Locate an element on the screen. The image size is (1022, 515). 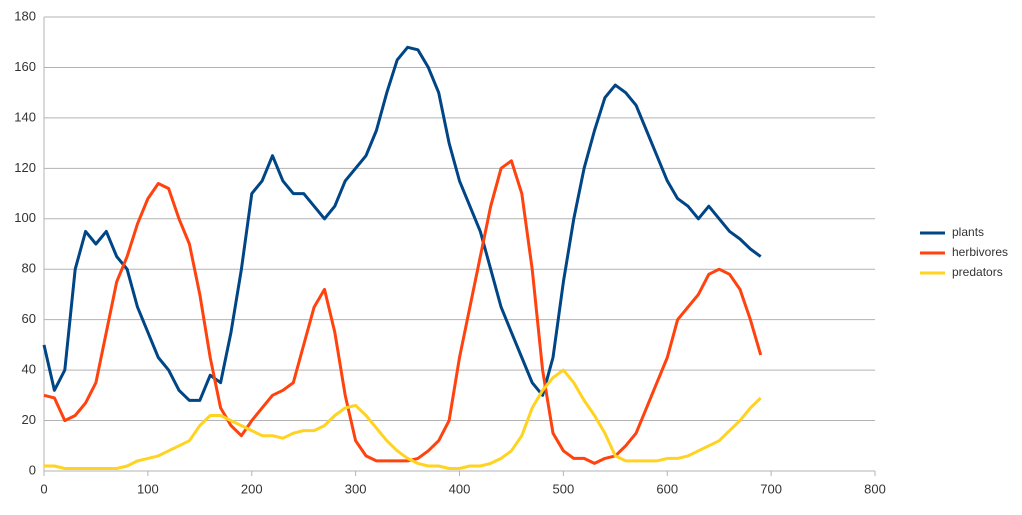
y-tick-label: 120 is located at coordinates (25, 167).